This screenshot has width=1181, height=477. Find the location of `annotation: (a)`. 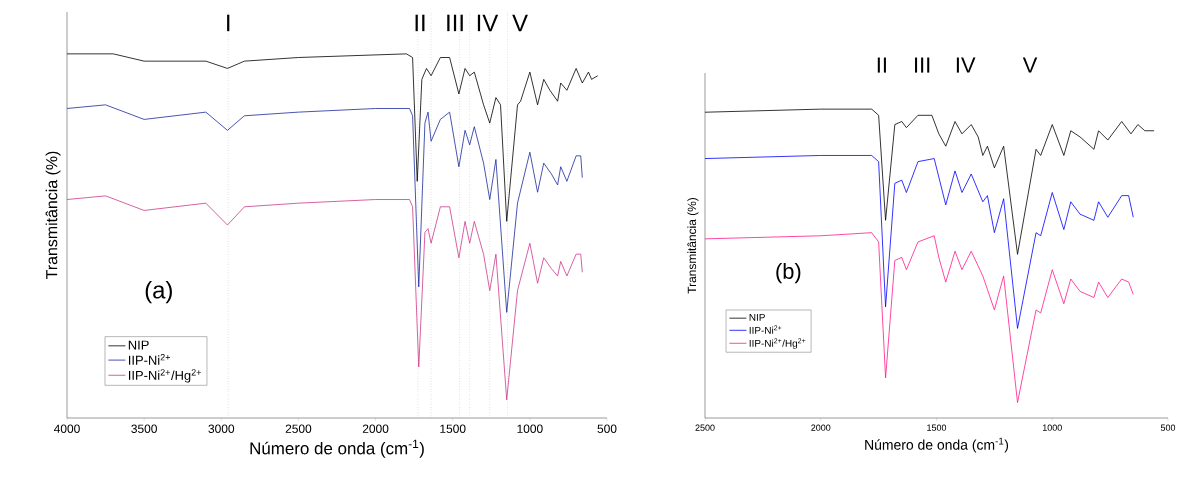

annotation: (a) is located at coordinates (158, 292).